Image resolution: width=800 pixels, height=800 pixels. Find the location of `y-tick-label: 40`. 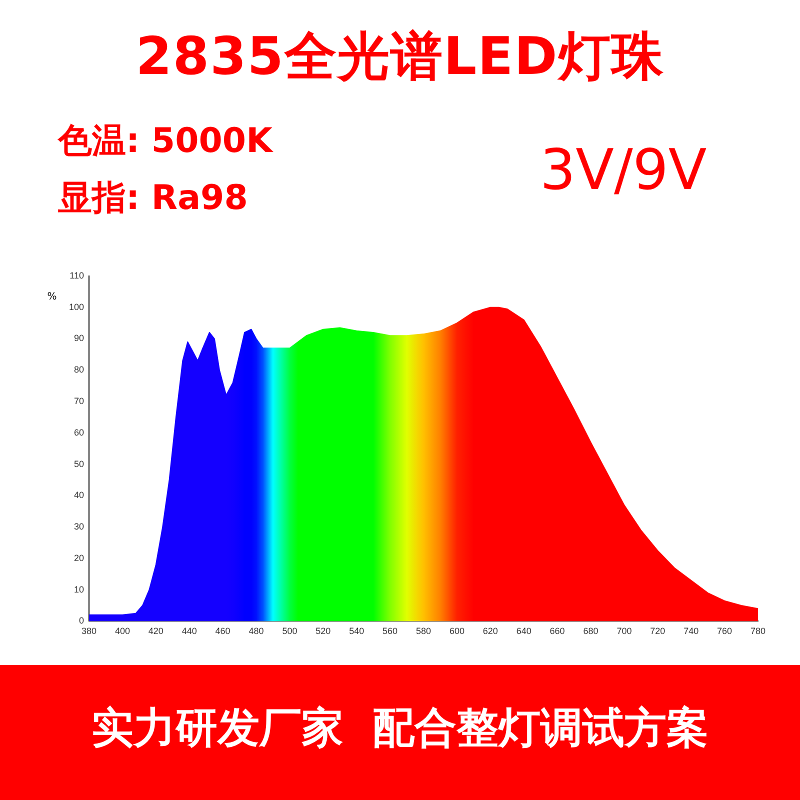

y-tick-label: 40 is located at coordinates (79, 495).